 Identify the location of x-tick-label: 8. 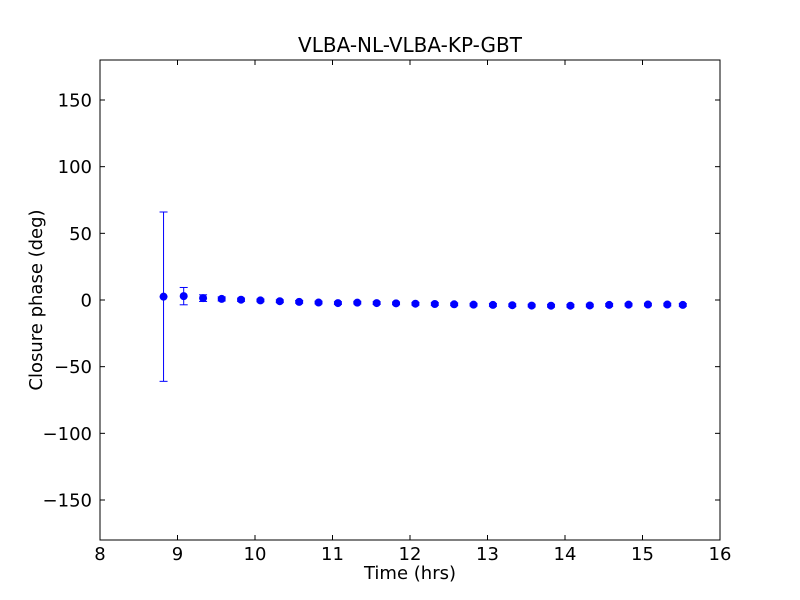
(99, 554).